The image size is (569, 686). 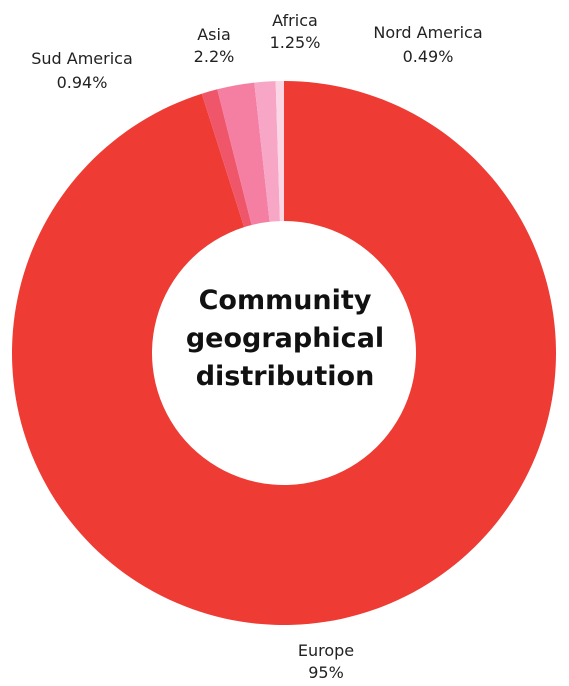 What do you see at coordinates (82, 82) in the screenshot?
I see `value-sud-america: 0.94%` at bounding box center [82, 82].